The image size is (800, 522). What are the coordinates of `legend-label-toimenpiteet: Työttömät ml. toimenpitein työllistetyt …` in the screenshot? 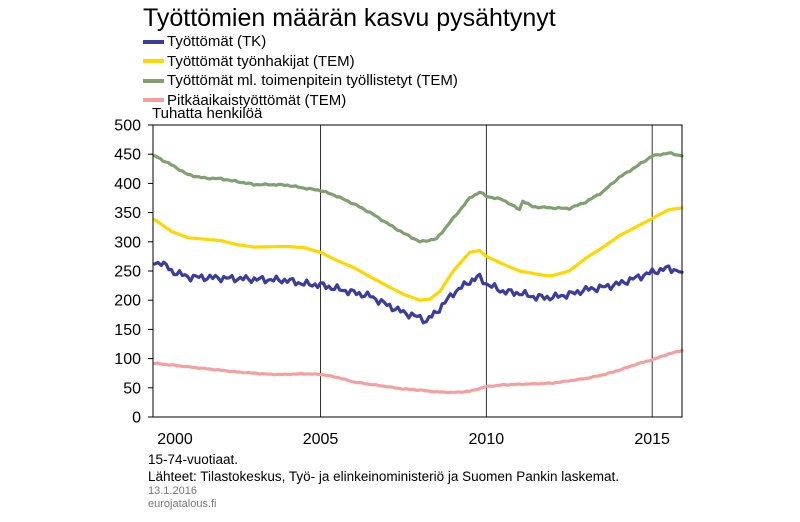 It's located at (312, 80).